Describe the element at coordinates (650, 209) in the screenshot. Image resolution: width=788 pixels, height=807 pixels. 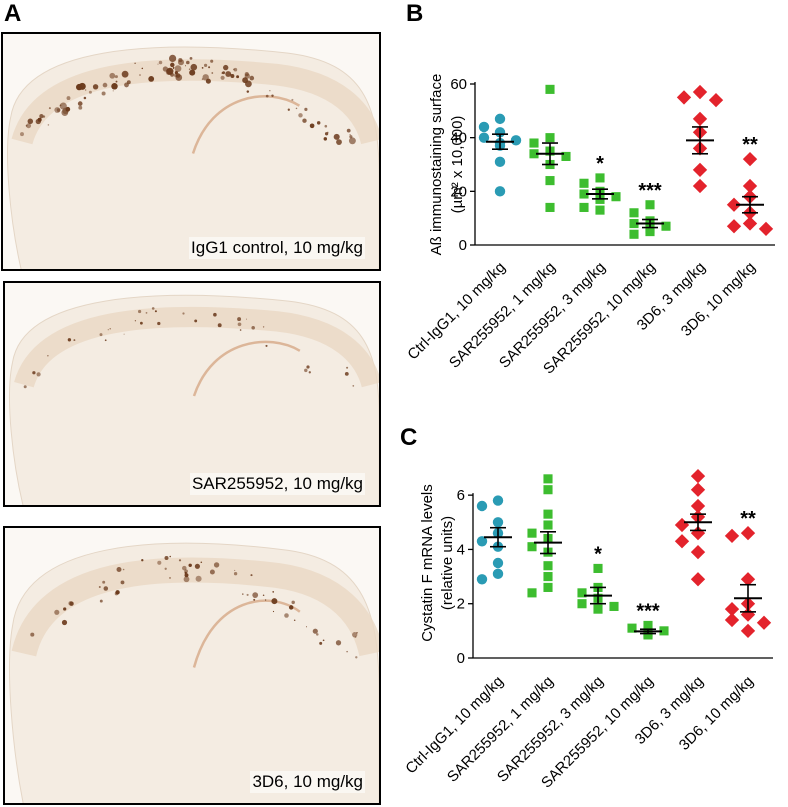
I see `group-3: ***` at that location.